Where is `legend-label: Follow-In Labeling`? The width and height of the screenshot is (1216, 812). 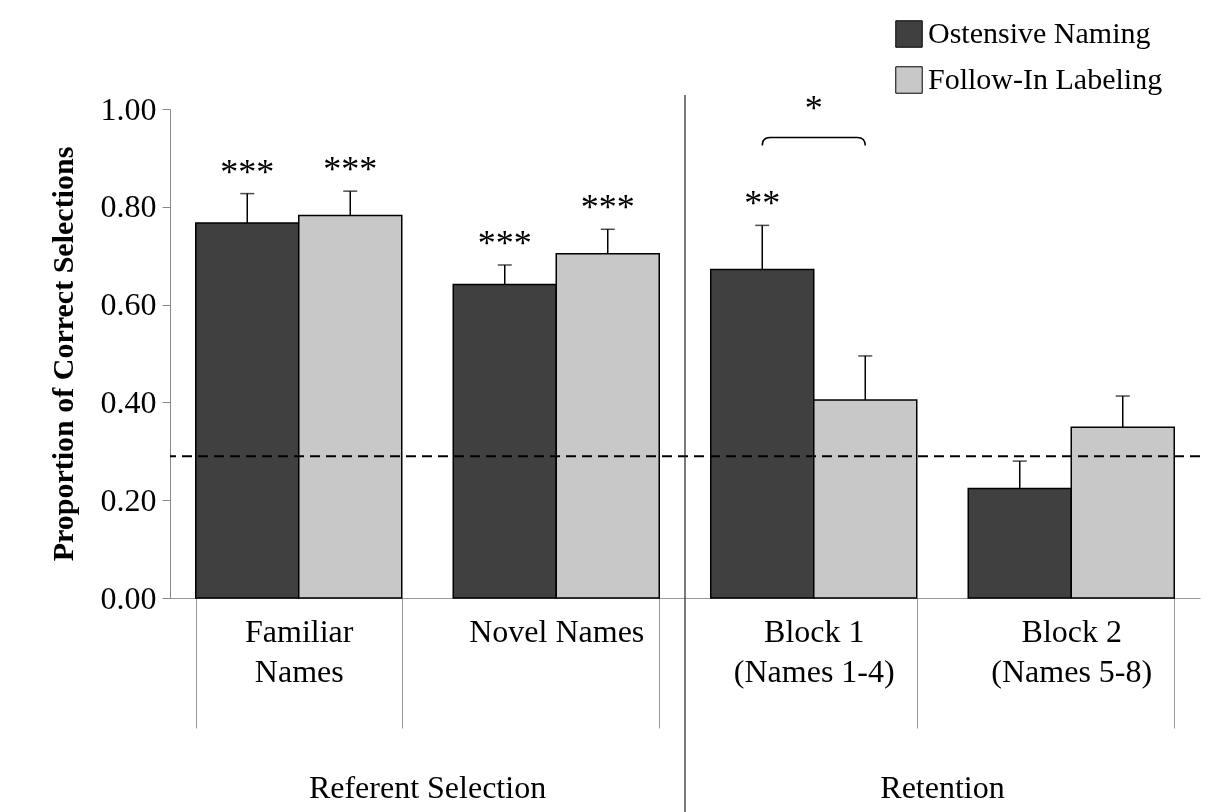
legend-label: Follow-In Labeling is located at coordinates (1045, 78).